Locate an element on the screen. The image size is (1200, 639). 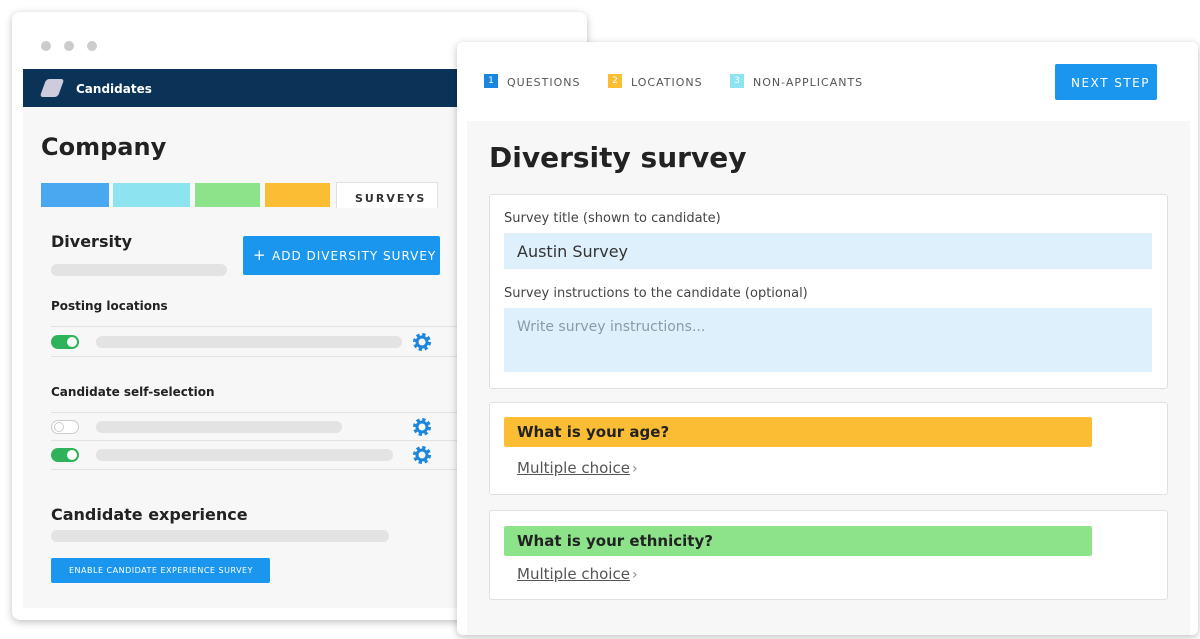
step-label: QUESTIONS is located at coordinates (544, 82).